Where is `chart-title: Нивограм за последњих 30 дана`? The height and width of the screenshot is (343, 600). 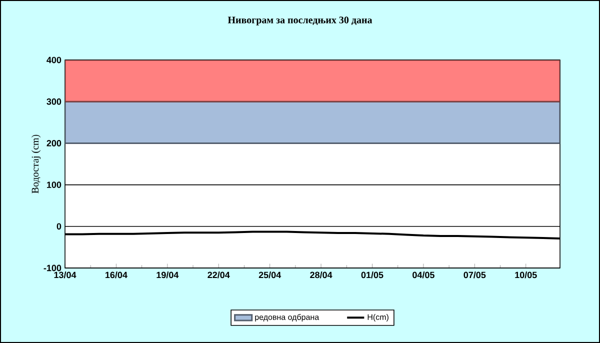
chart-title: Нивограм за последњих 30 дана is located at coordinates (300, 21).